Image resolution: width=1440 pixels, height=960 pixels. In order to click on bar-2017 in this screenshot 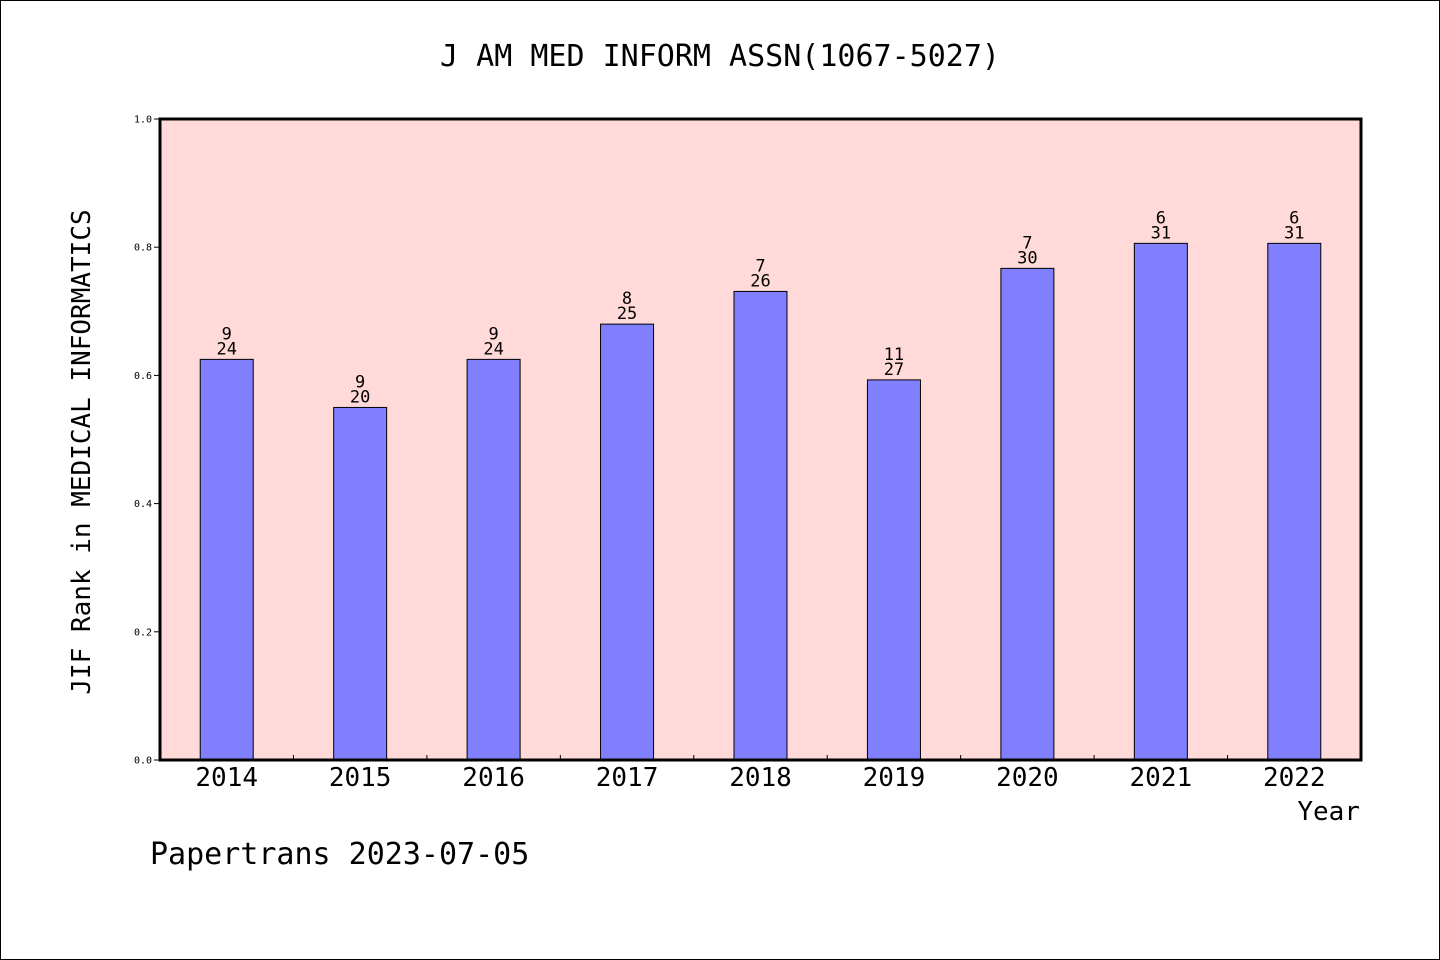, I will do `click(627, 542)`.